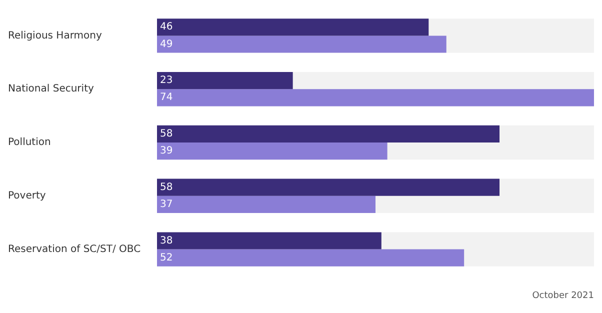  Describe the element at coordinates (166, 27) in the screenshot. I see `data-label: 46` at that location.